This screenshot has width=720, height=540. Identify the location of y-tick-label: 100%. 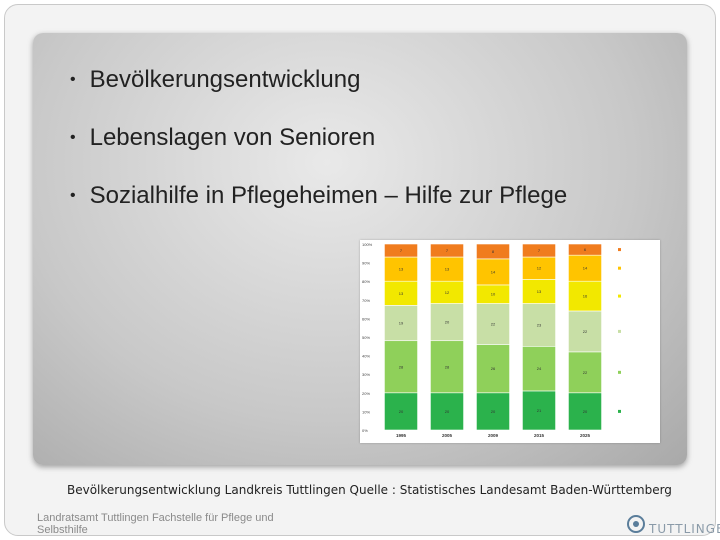
(367, 244).